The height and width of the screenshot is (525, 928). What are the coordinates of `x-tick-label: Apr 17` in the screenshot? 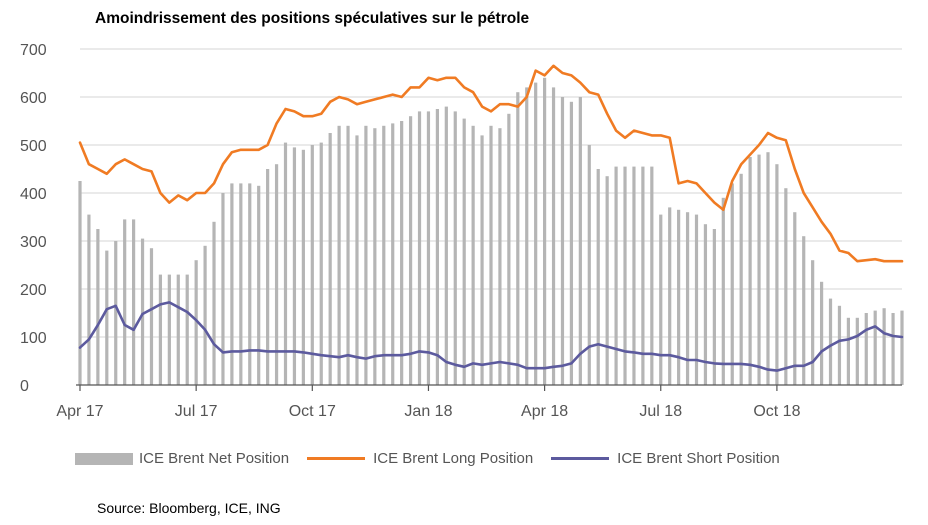 It's located at (79, 411).